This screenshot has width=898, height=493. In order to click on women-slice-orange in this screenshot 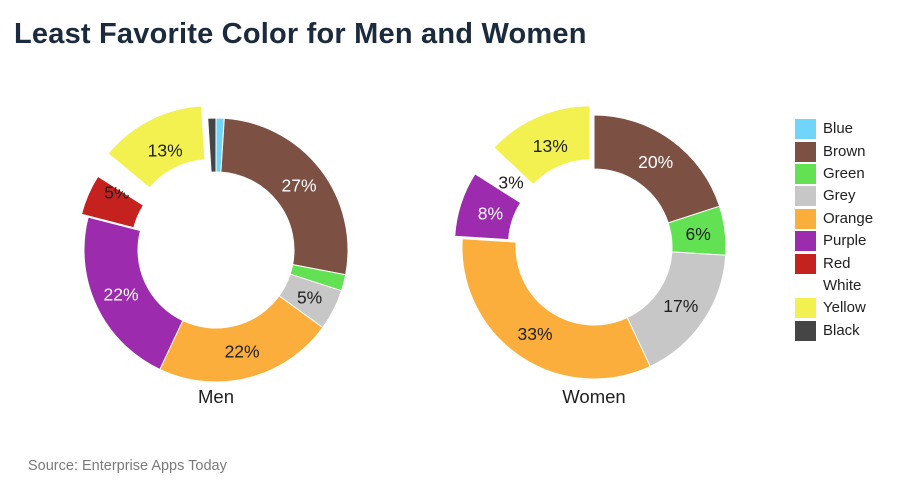, I will do `click(556, 309)`.